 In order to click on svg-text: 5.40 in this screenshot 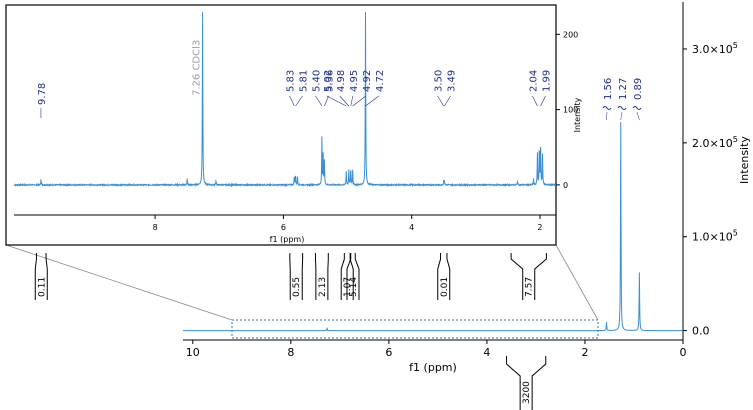, I will do `click(317, 81)`.